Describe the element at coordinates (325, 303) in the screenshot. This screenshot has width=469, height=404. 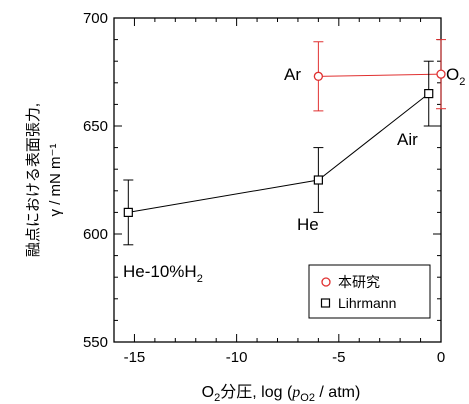
I see `legend-marker-lihrmann` at that location.